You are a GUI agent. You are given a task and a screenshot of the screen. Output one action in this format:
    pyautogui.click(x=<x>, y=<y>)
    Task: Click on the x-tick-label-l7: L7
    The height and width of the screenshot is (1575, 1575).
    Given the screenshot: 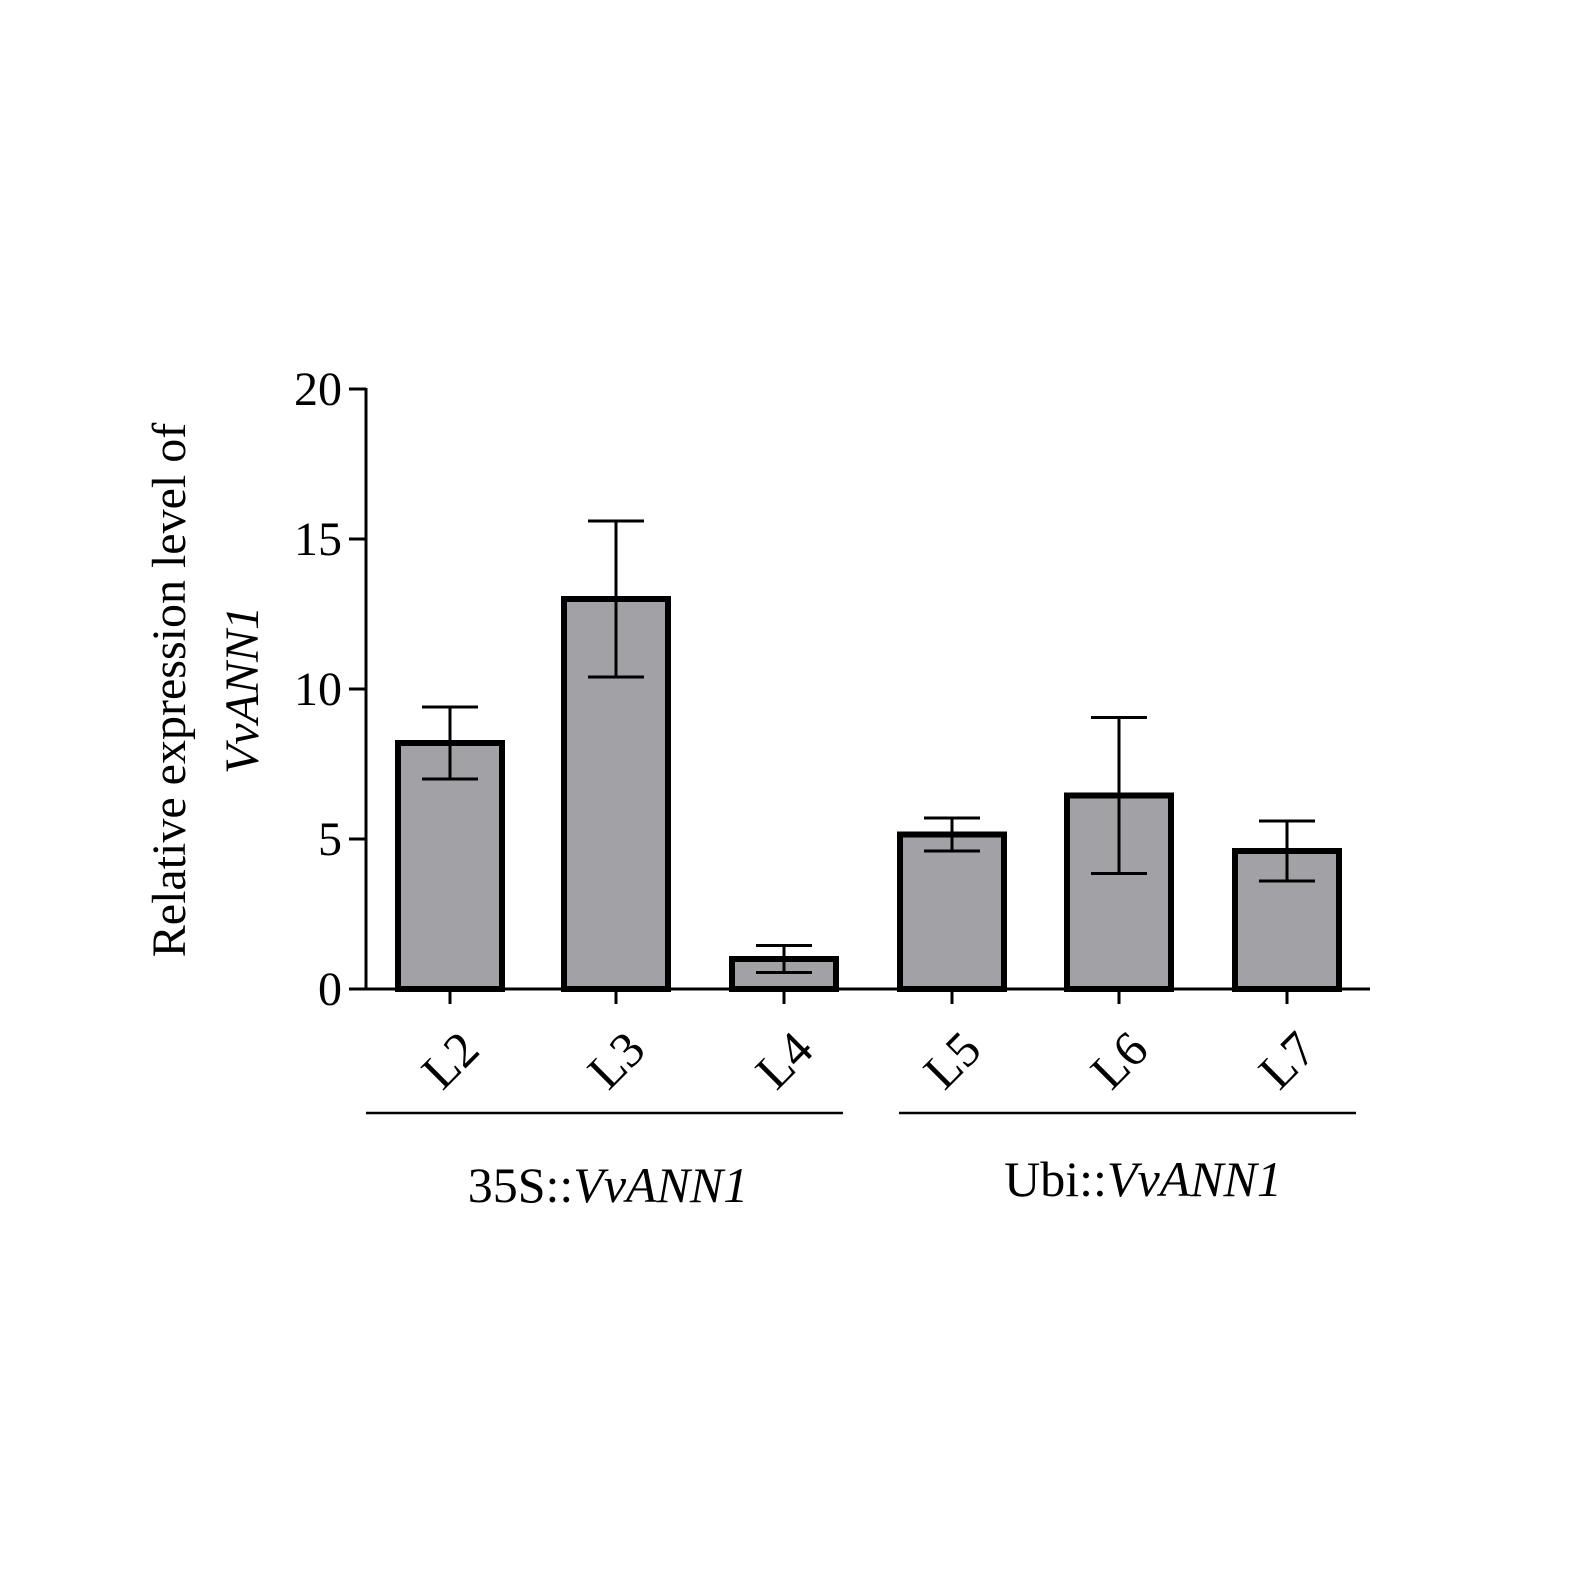 What is the action you would take?
    pyautogui.click(x=1287, y=1060)
    